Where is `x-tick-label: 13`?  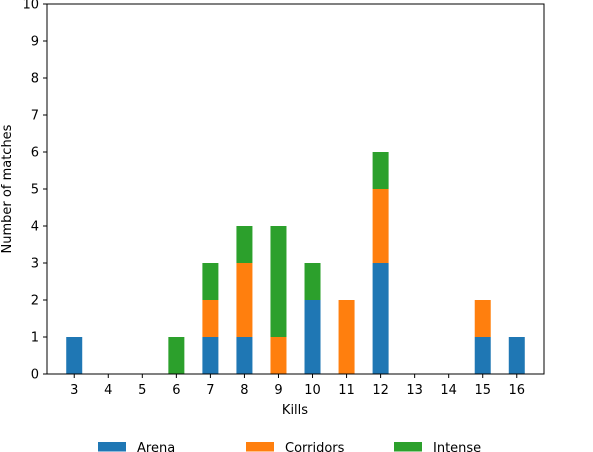 x-tick-label: 13 is located at coordinates (414, 390).